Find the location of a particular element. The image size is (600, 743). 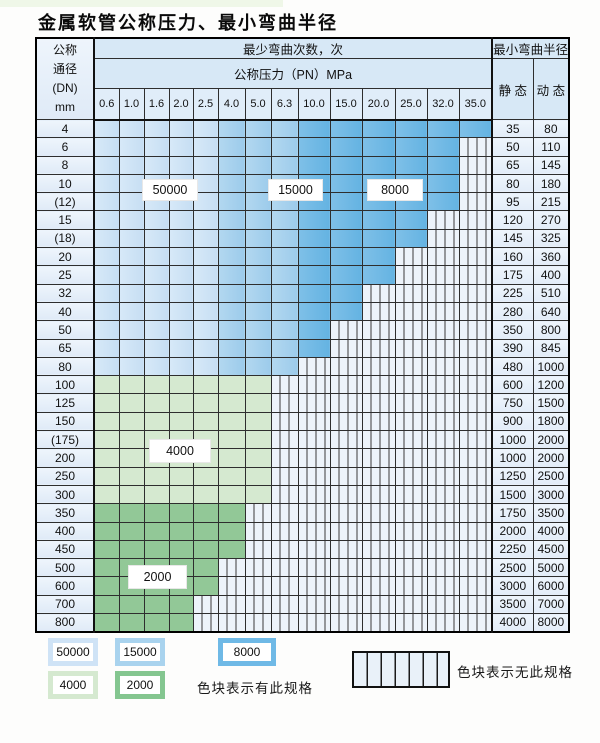

dn-cell: 400 is located at coordinates (65, 531).